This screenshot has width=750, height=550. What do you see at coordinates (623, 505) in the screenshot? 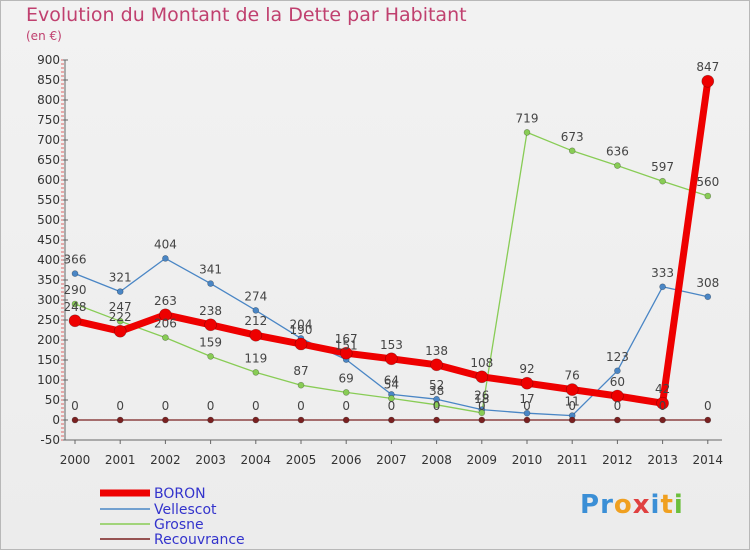
I see `logo-letter: o` at bounding box center [623, 505].